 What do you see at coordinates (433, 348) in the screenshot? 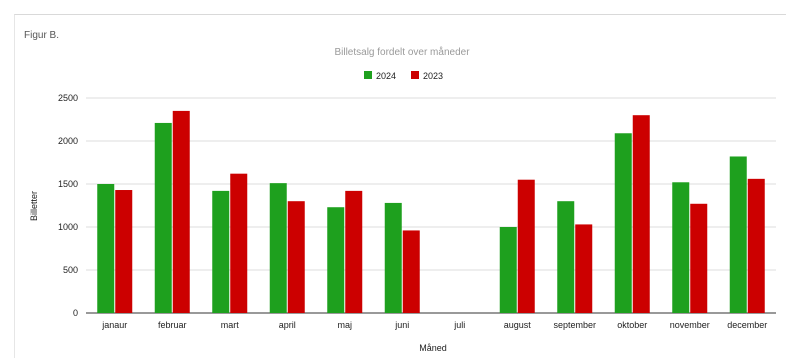
I see `x-axis-label: Måned` at bounding box center [433, 348].